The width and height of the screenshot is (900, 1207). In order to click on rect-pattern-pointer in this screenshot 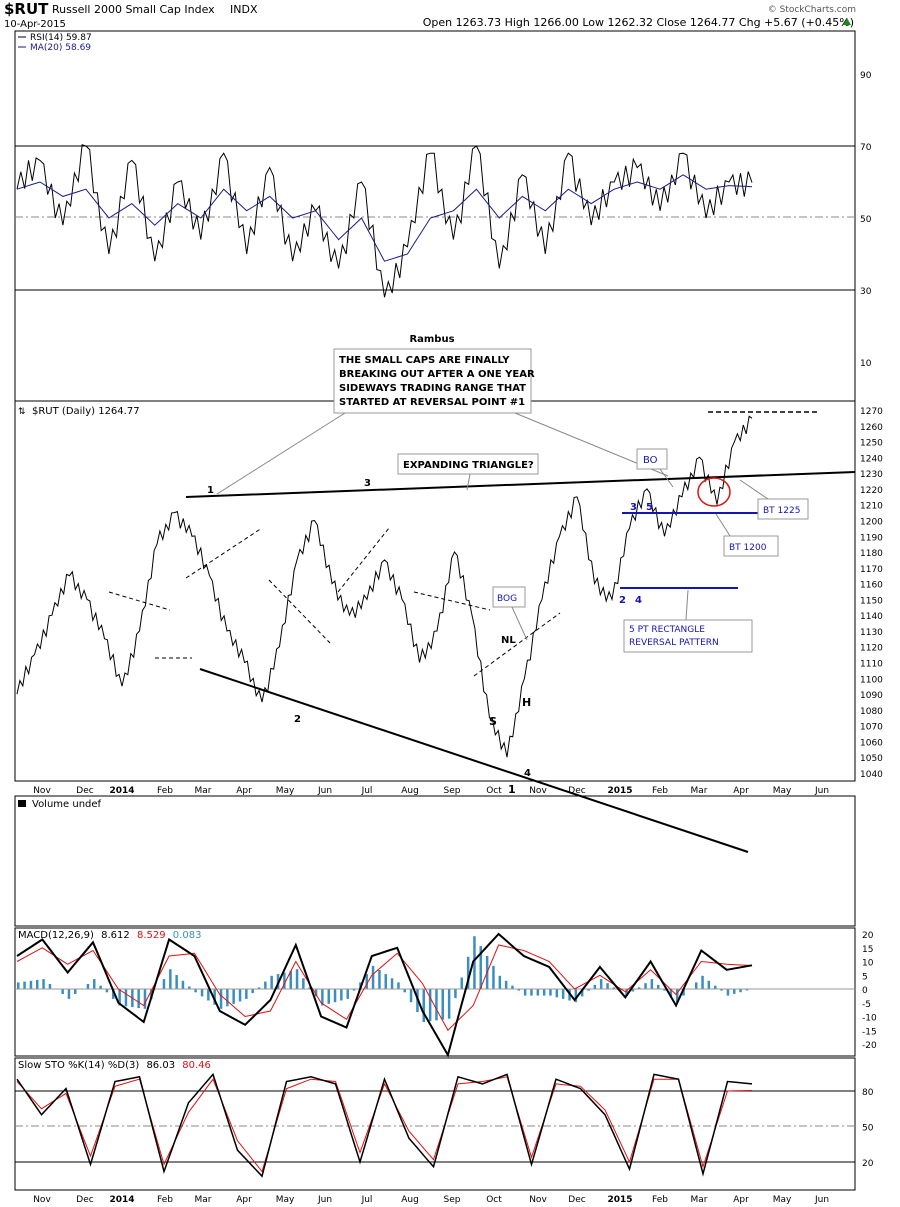, I will do `click(687, 605)`.